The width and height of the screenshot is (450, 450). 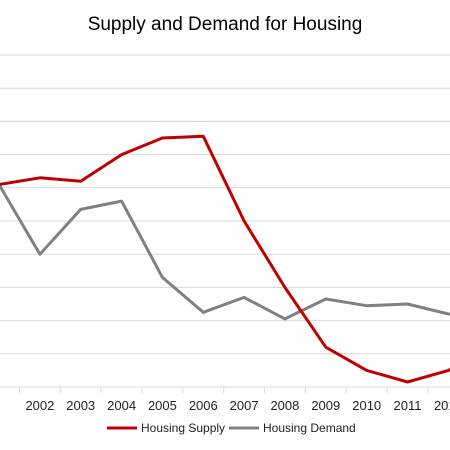 I want to click on x-tick-label: 2006, so click(x=203, y=405).